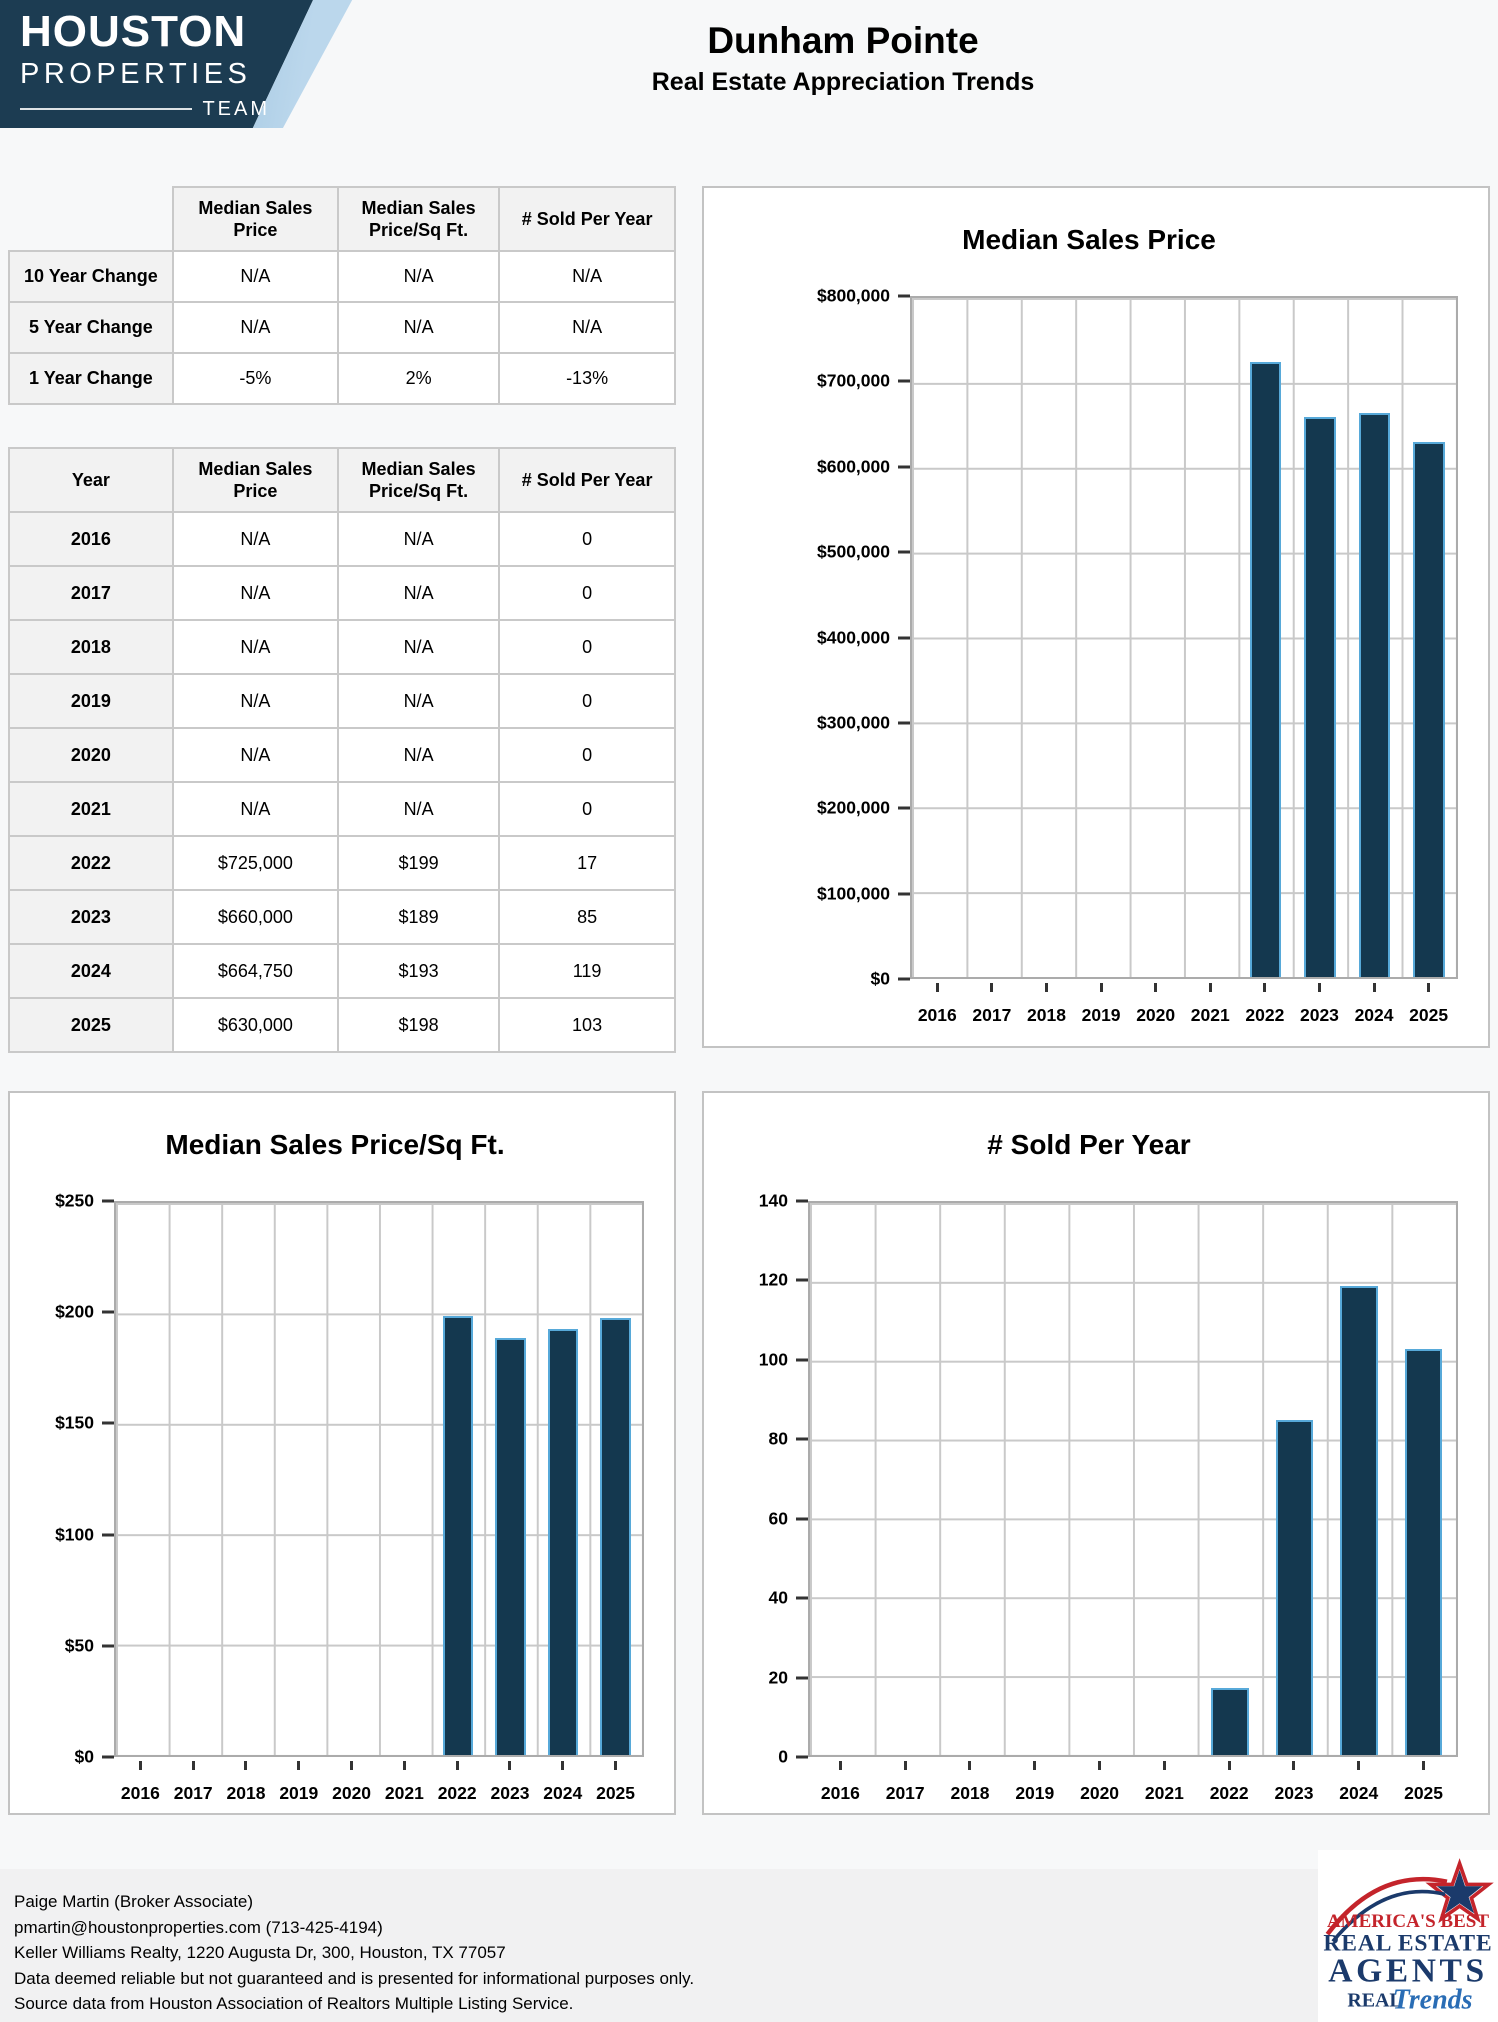 Image resolution: width=1498 pixels, height=2022 pixels. I want to click on y-tick-label: 140, so click(783, 1201).